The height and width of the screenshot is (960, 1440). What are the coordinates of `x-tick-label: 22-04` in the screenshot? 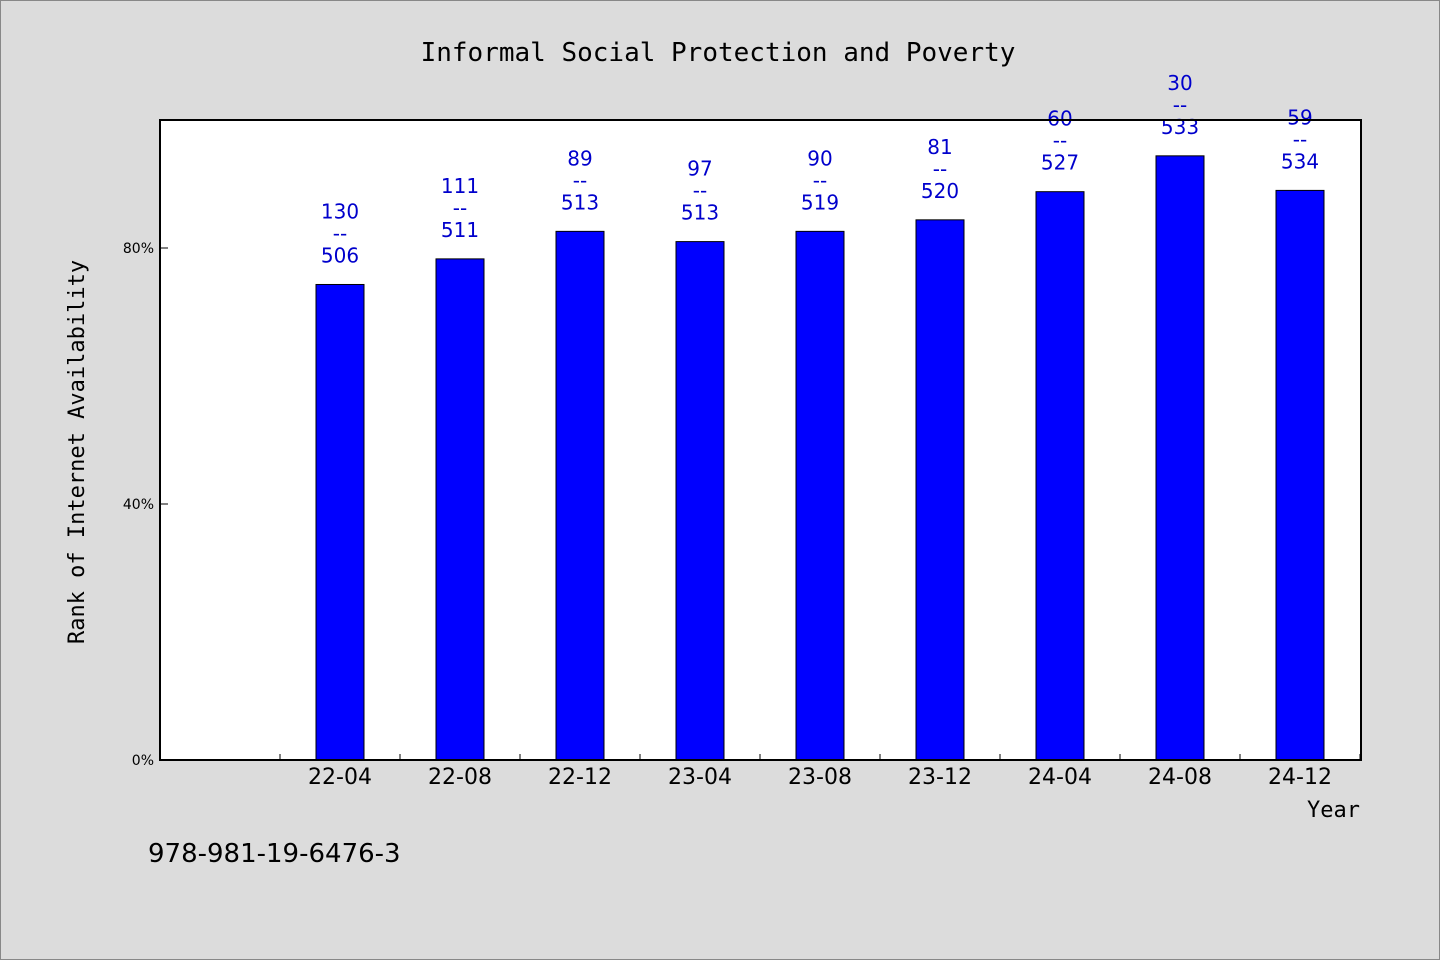 It's located at (340, 777).